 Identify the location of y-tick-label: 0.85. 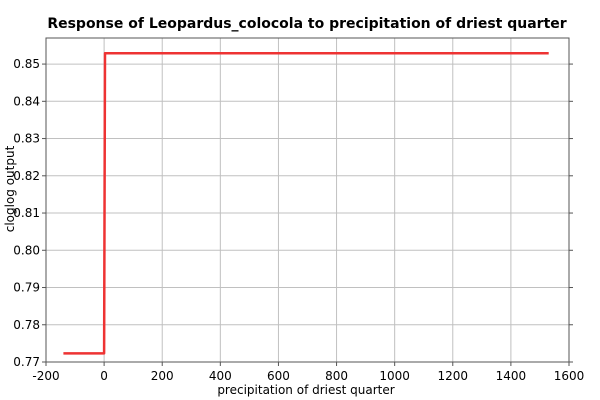
(26, 64).